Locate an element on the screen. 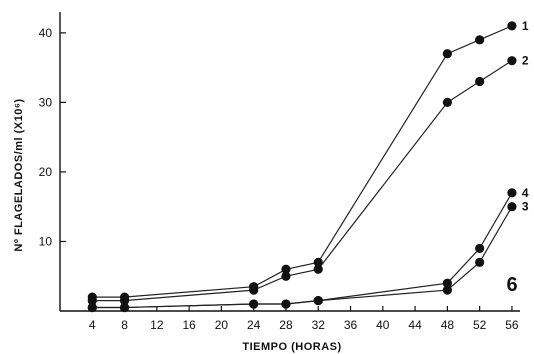  x-tick-label: 56 is located at coordinates (512, 325).